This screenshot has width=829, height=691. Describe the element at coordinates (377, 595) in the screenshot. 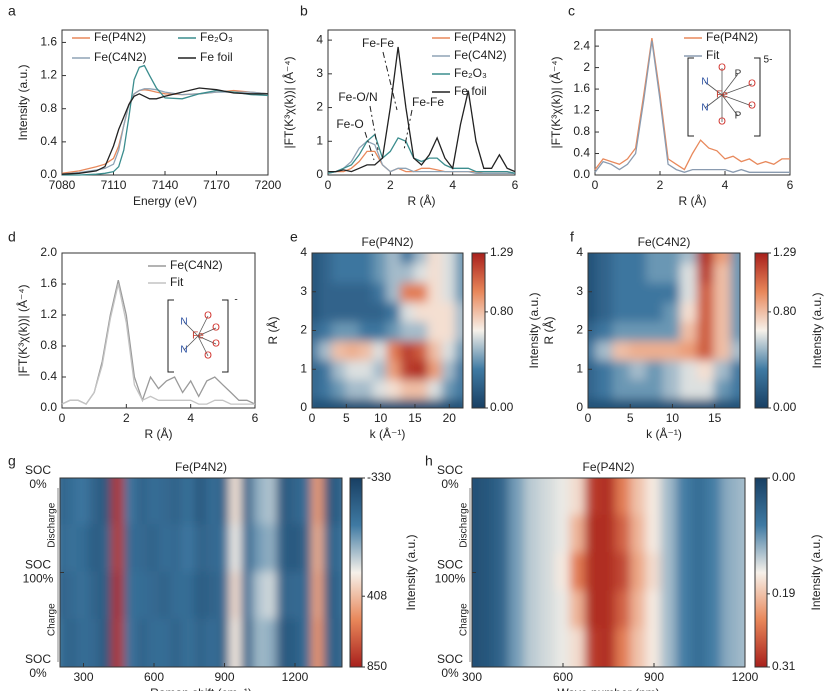

I see `colorbar-tick-label: 408` at that location.